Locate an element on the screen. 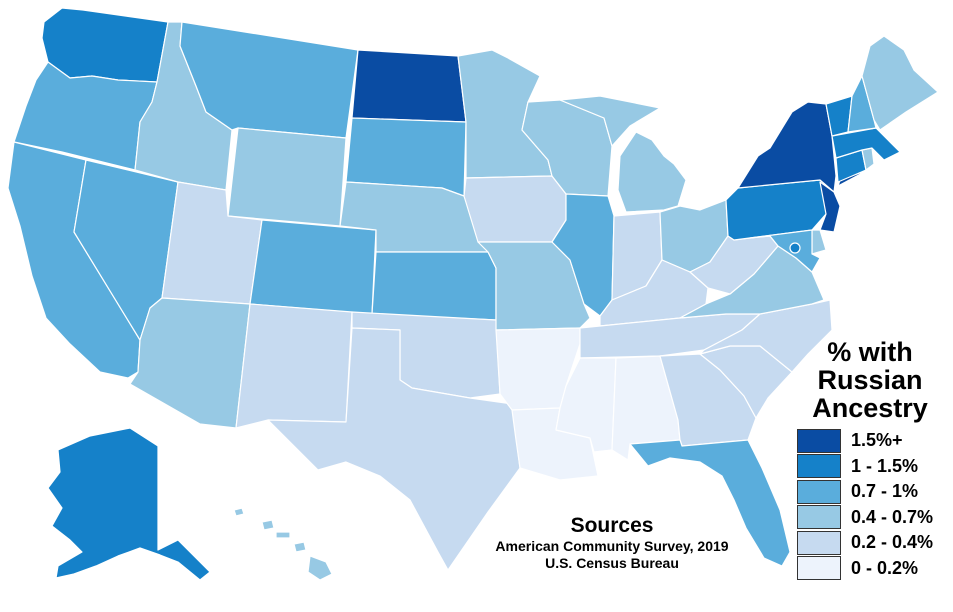 The height and width of the screenshot is (612, 953). hawaii-island-big is located at coordinates (320, 568).